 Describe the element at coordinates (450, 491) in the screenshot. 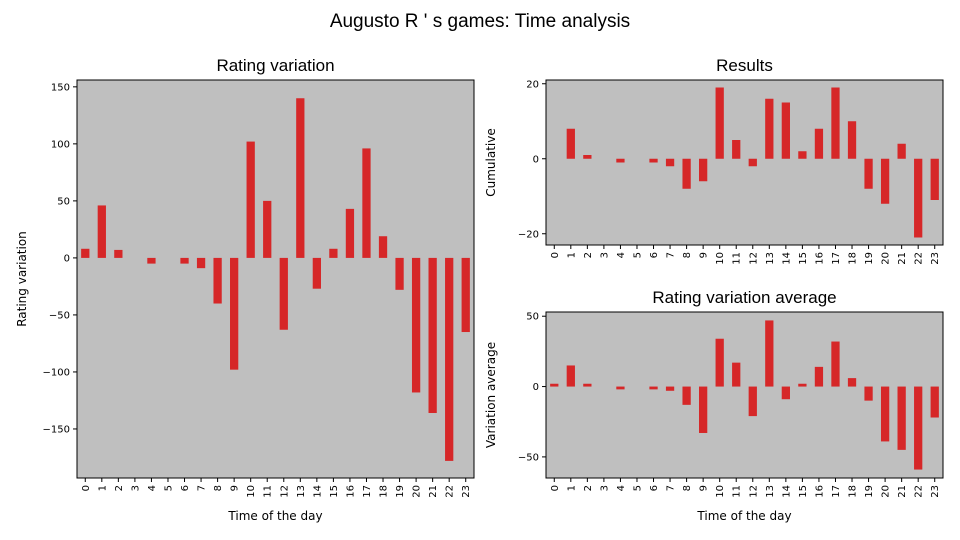

I see `x-tick-label: 22` at that location.